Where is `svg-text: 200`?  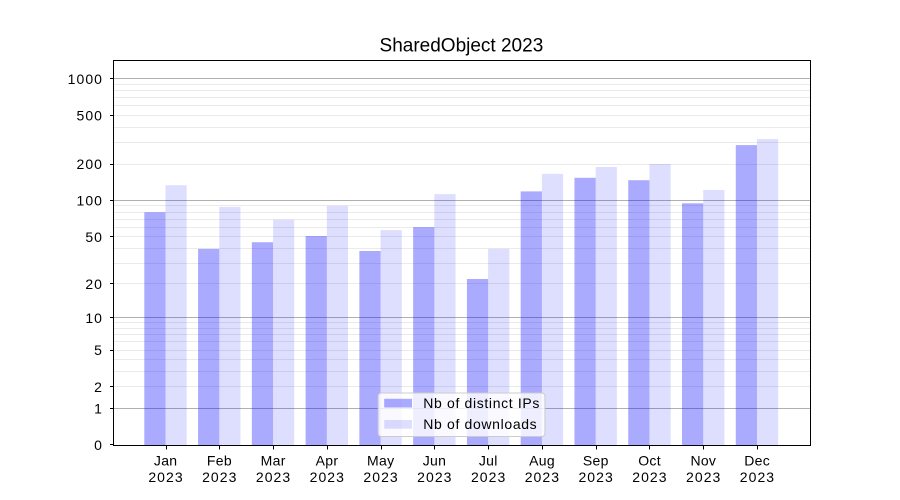
svg-text: 200 is located at coordinates (89, 164).